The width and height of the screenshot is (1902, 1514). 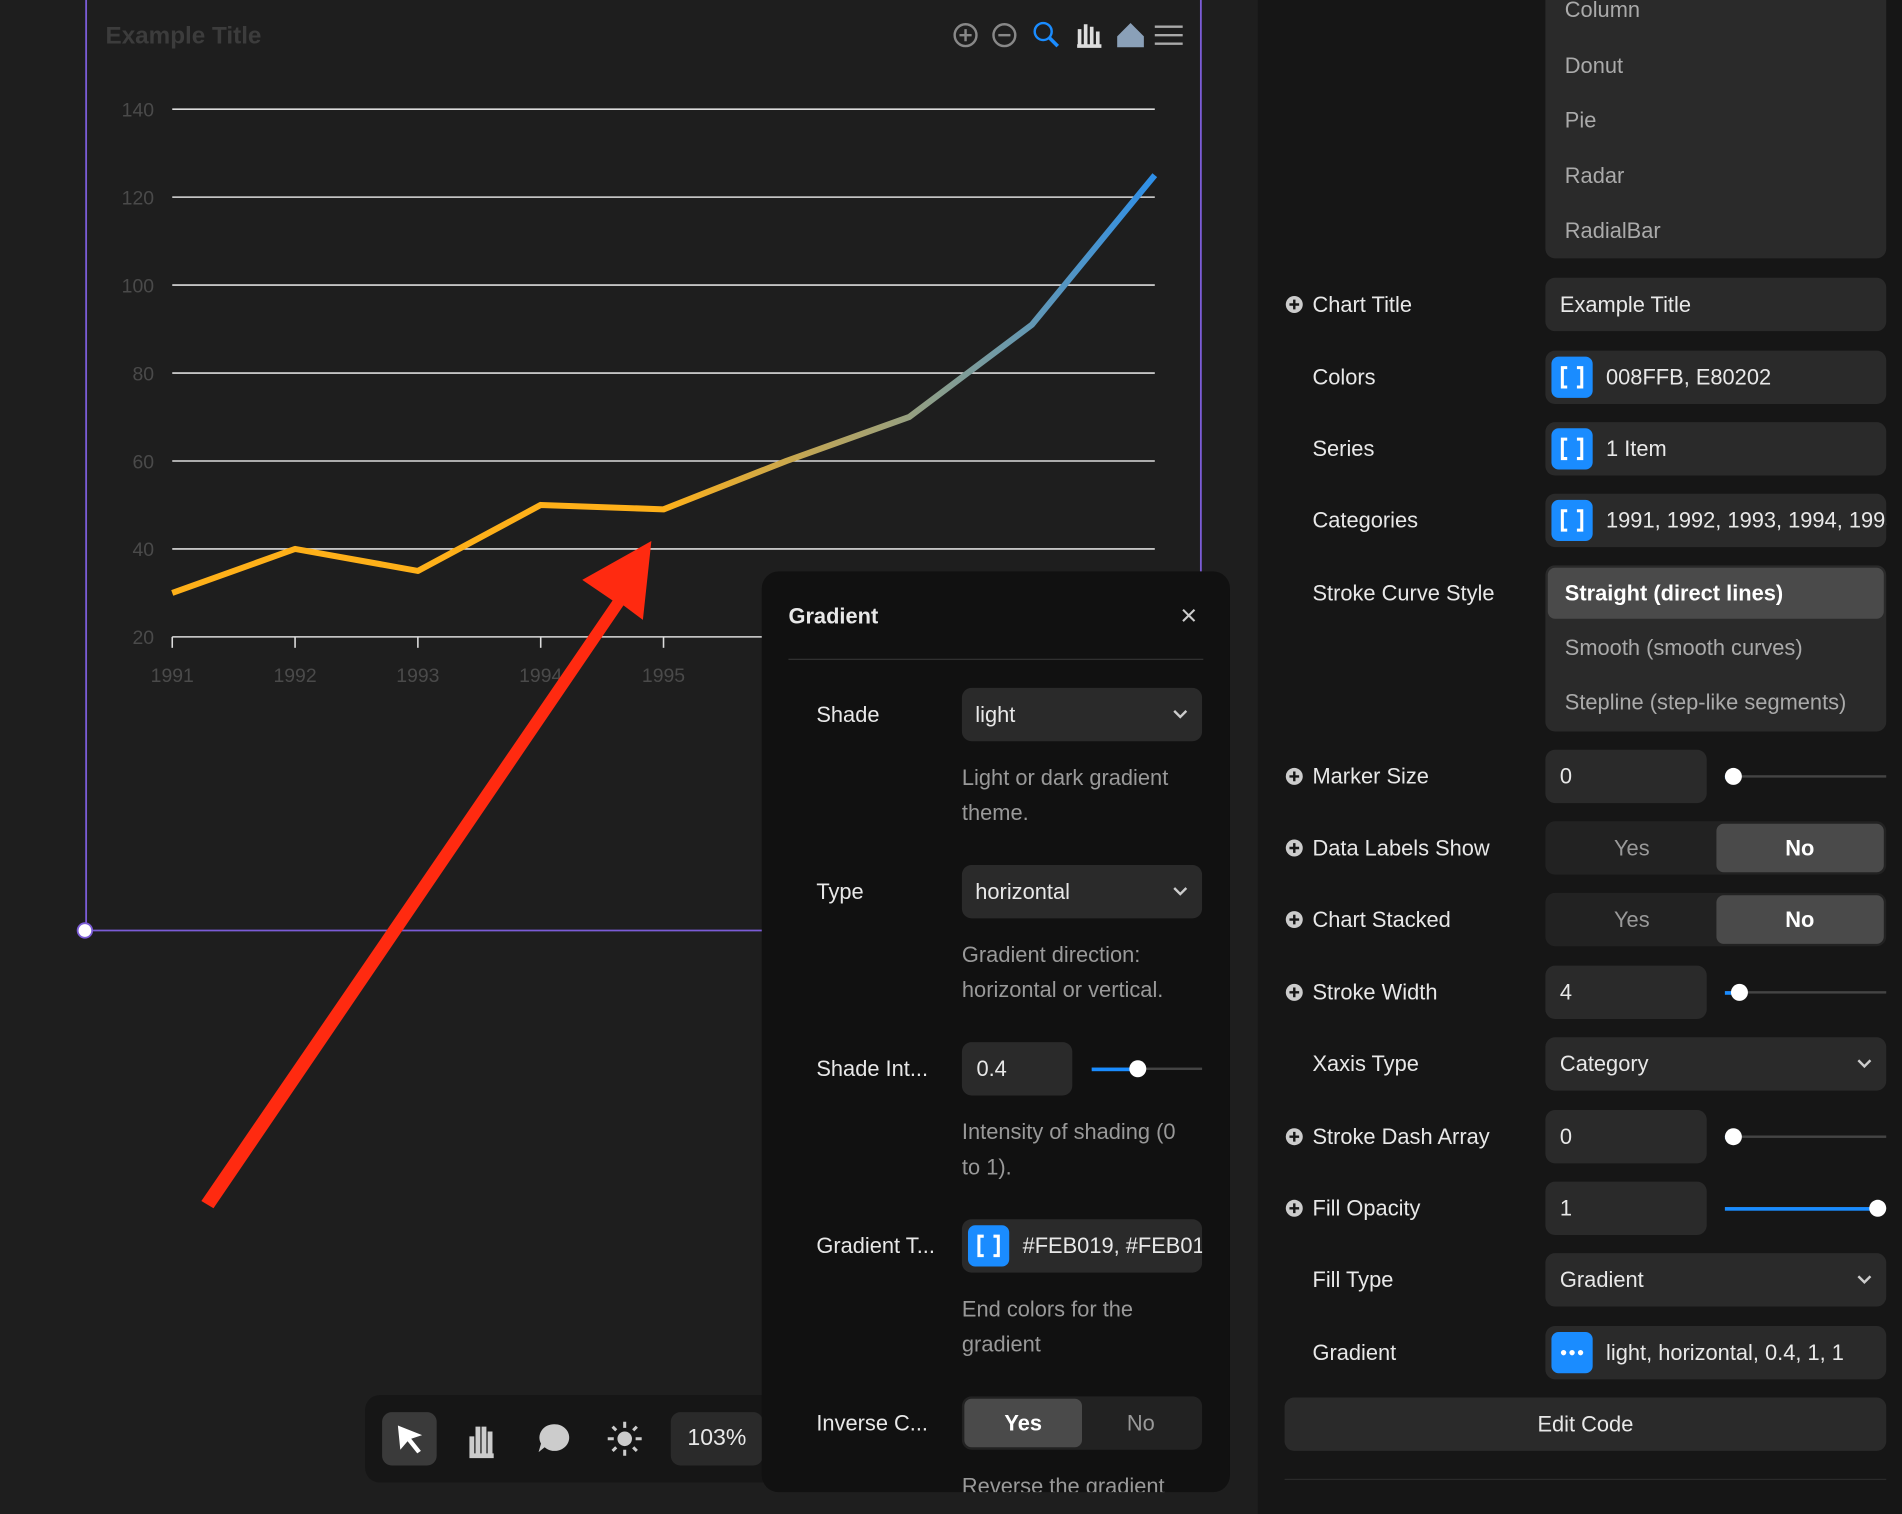 What do you see at coordinates (426, 875) in the screenshot?
I see `annotation-arrow` at bounding box center [426, 875].